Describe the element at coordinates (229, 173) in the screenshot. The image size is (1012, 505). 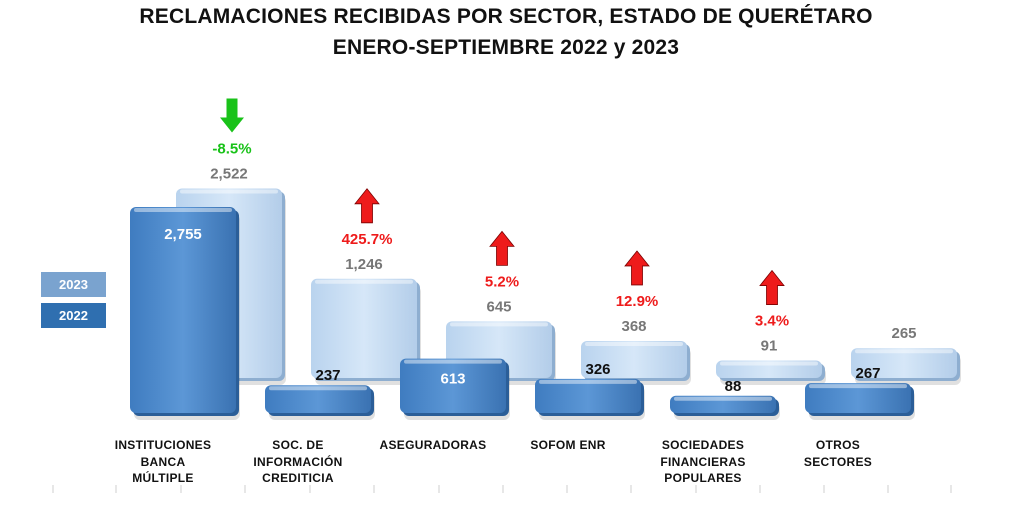
I see `label-2023-0: 2,522` at that location.